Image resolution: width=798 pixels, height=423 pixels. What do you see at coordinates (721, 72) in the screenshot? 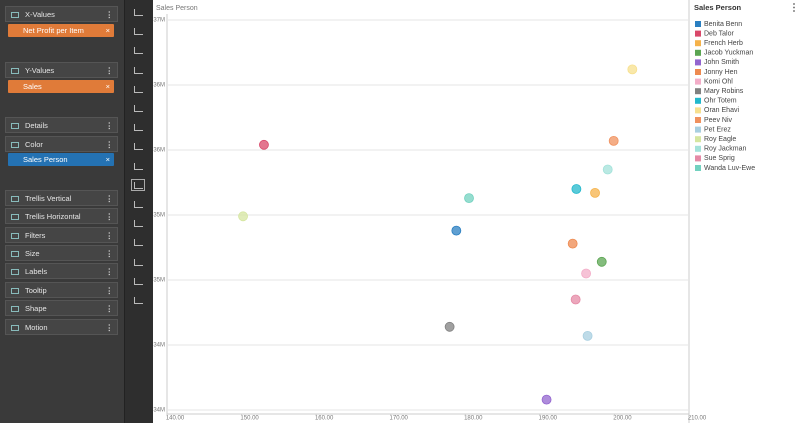
I see `legend-label: Jonny Hen` at bounding box center [721, 72].